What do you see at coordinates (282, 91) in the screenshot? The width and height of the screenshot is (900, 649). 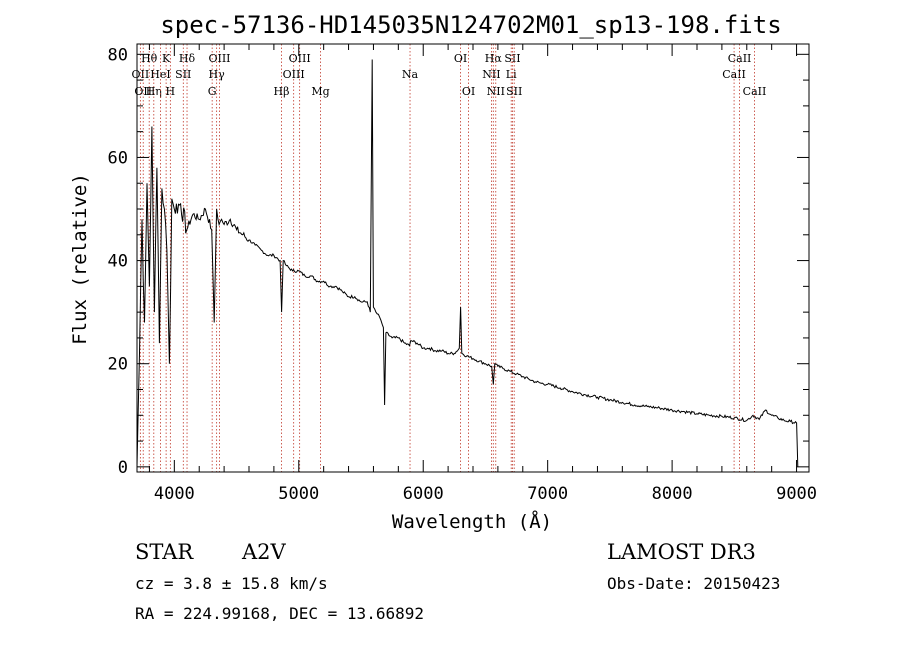 I see `line-label-12: Hβ` at bounding box center [282, 91].